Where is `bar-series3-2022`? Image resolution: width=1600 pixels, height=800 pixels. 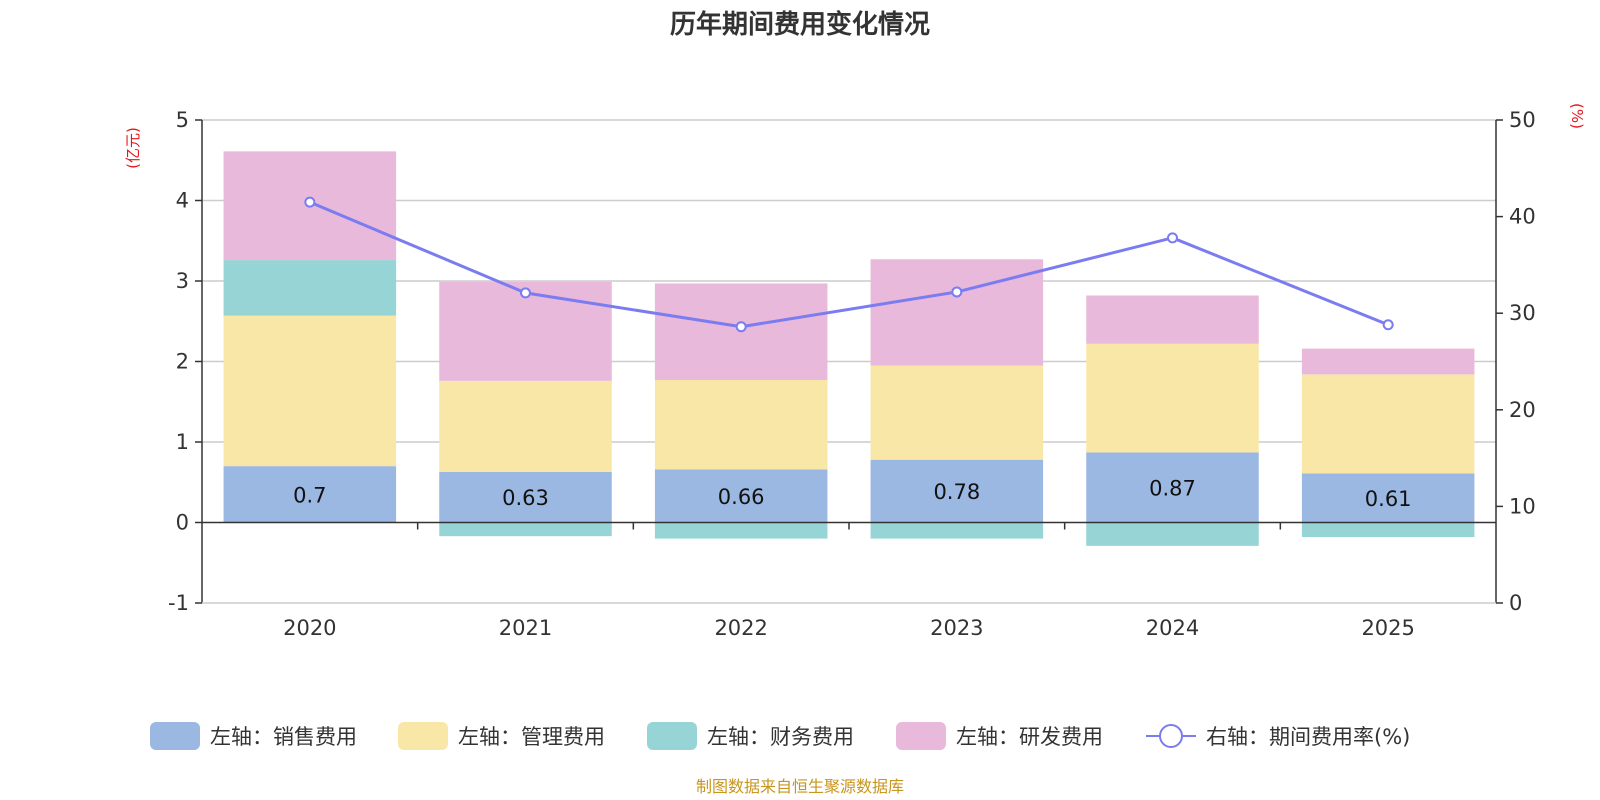 bar-series3-2022 is located at coordinates (741, 530).